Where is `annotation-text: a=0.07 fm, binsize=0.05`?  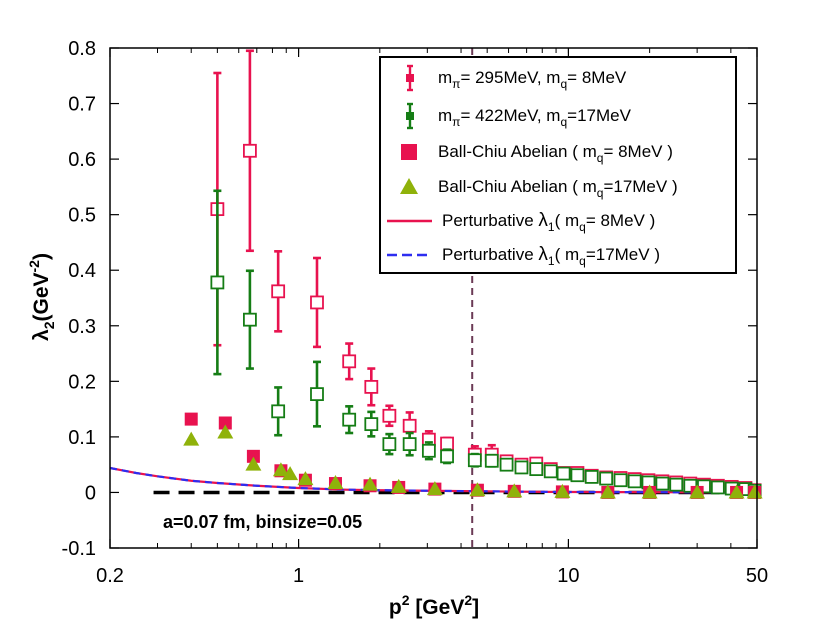 annotation-text: a=0.07 fm, binsize=0.05 is located at coordinates (262, 522).